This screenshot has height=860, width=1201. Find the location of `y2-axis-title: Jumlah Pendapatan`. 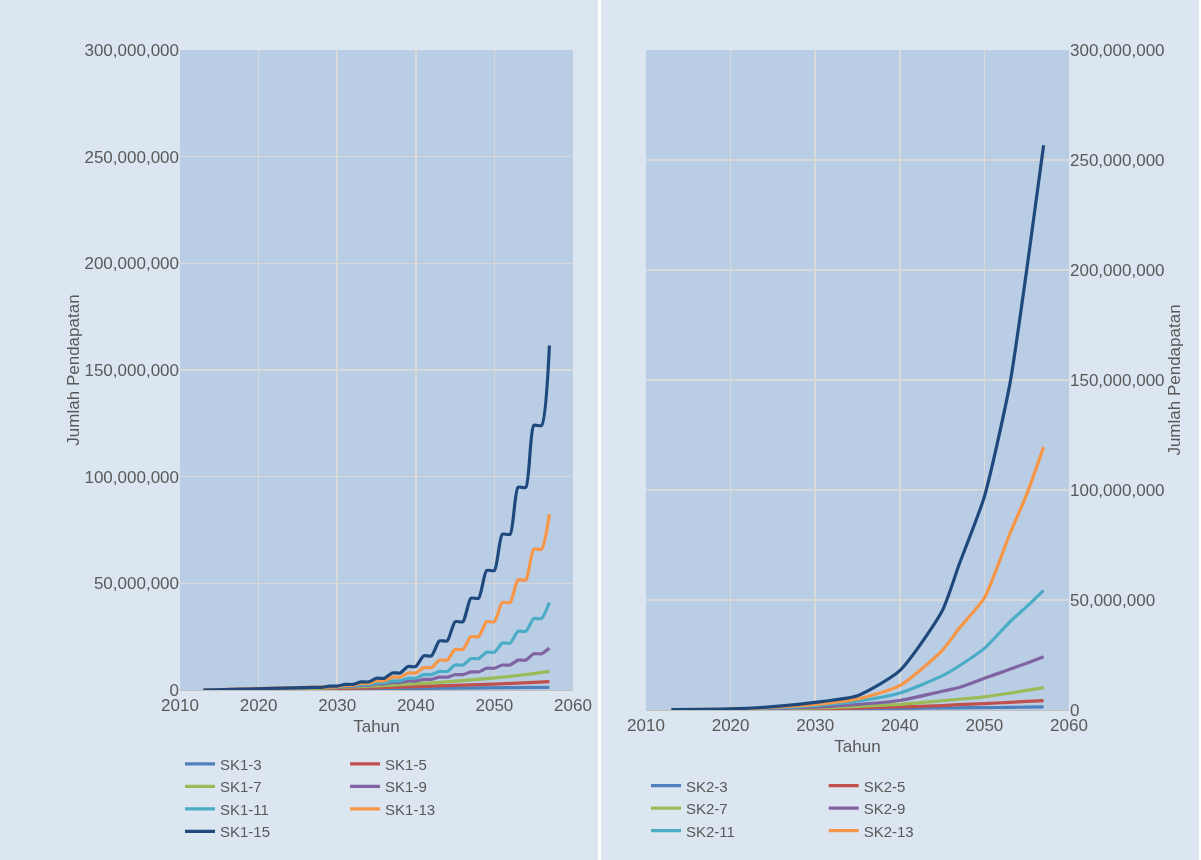

y2-axis-title: Jumlah Pendapatan is located at coordinates (1174, 380).